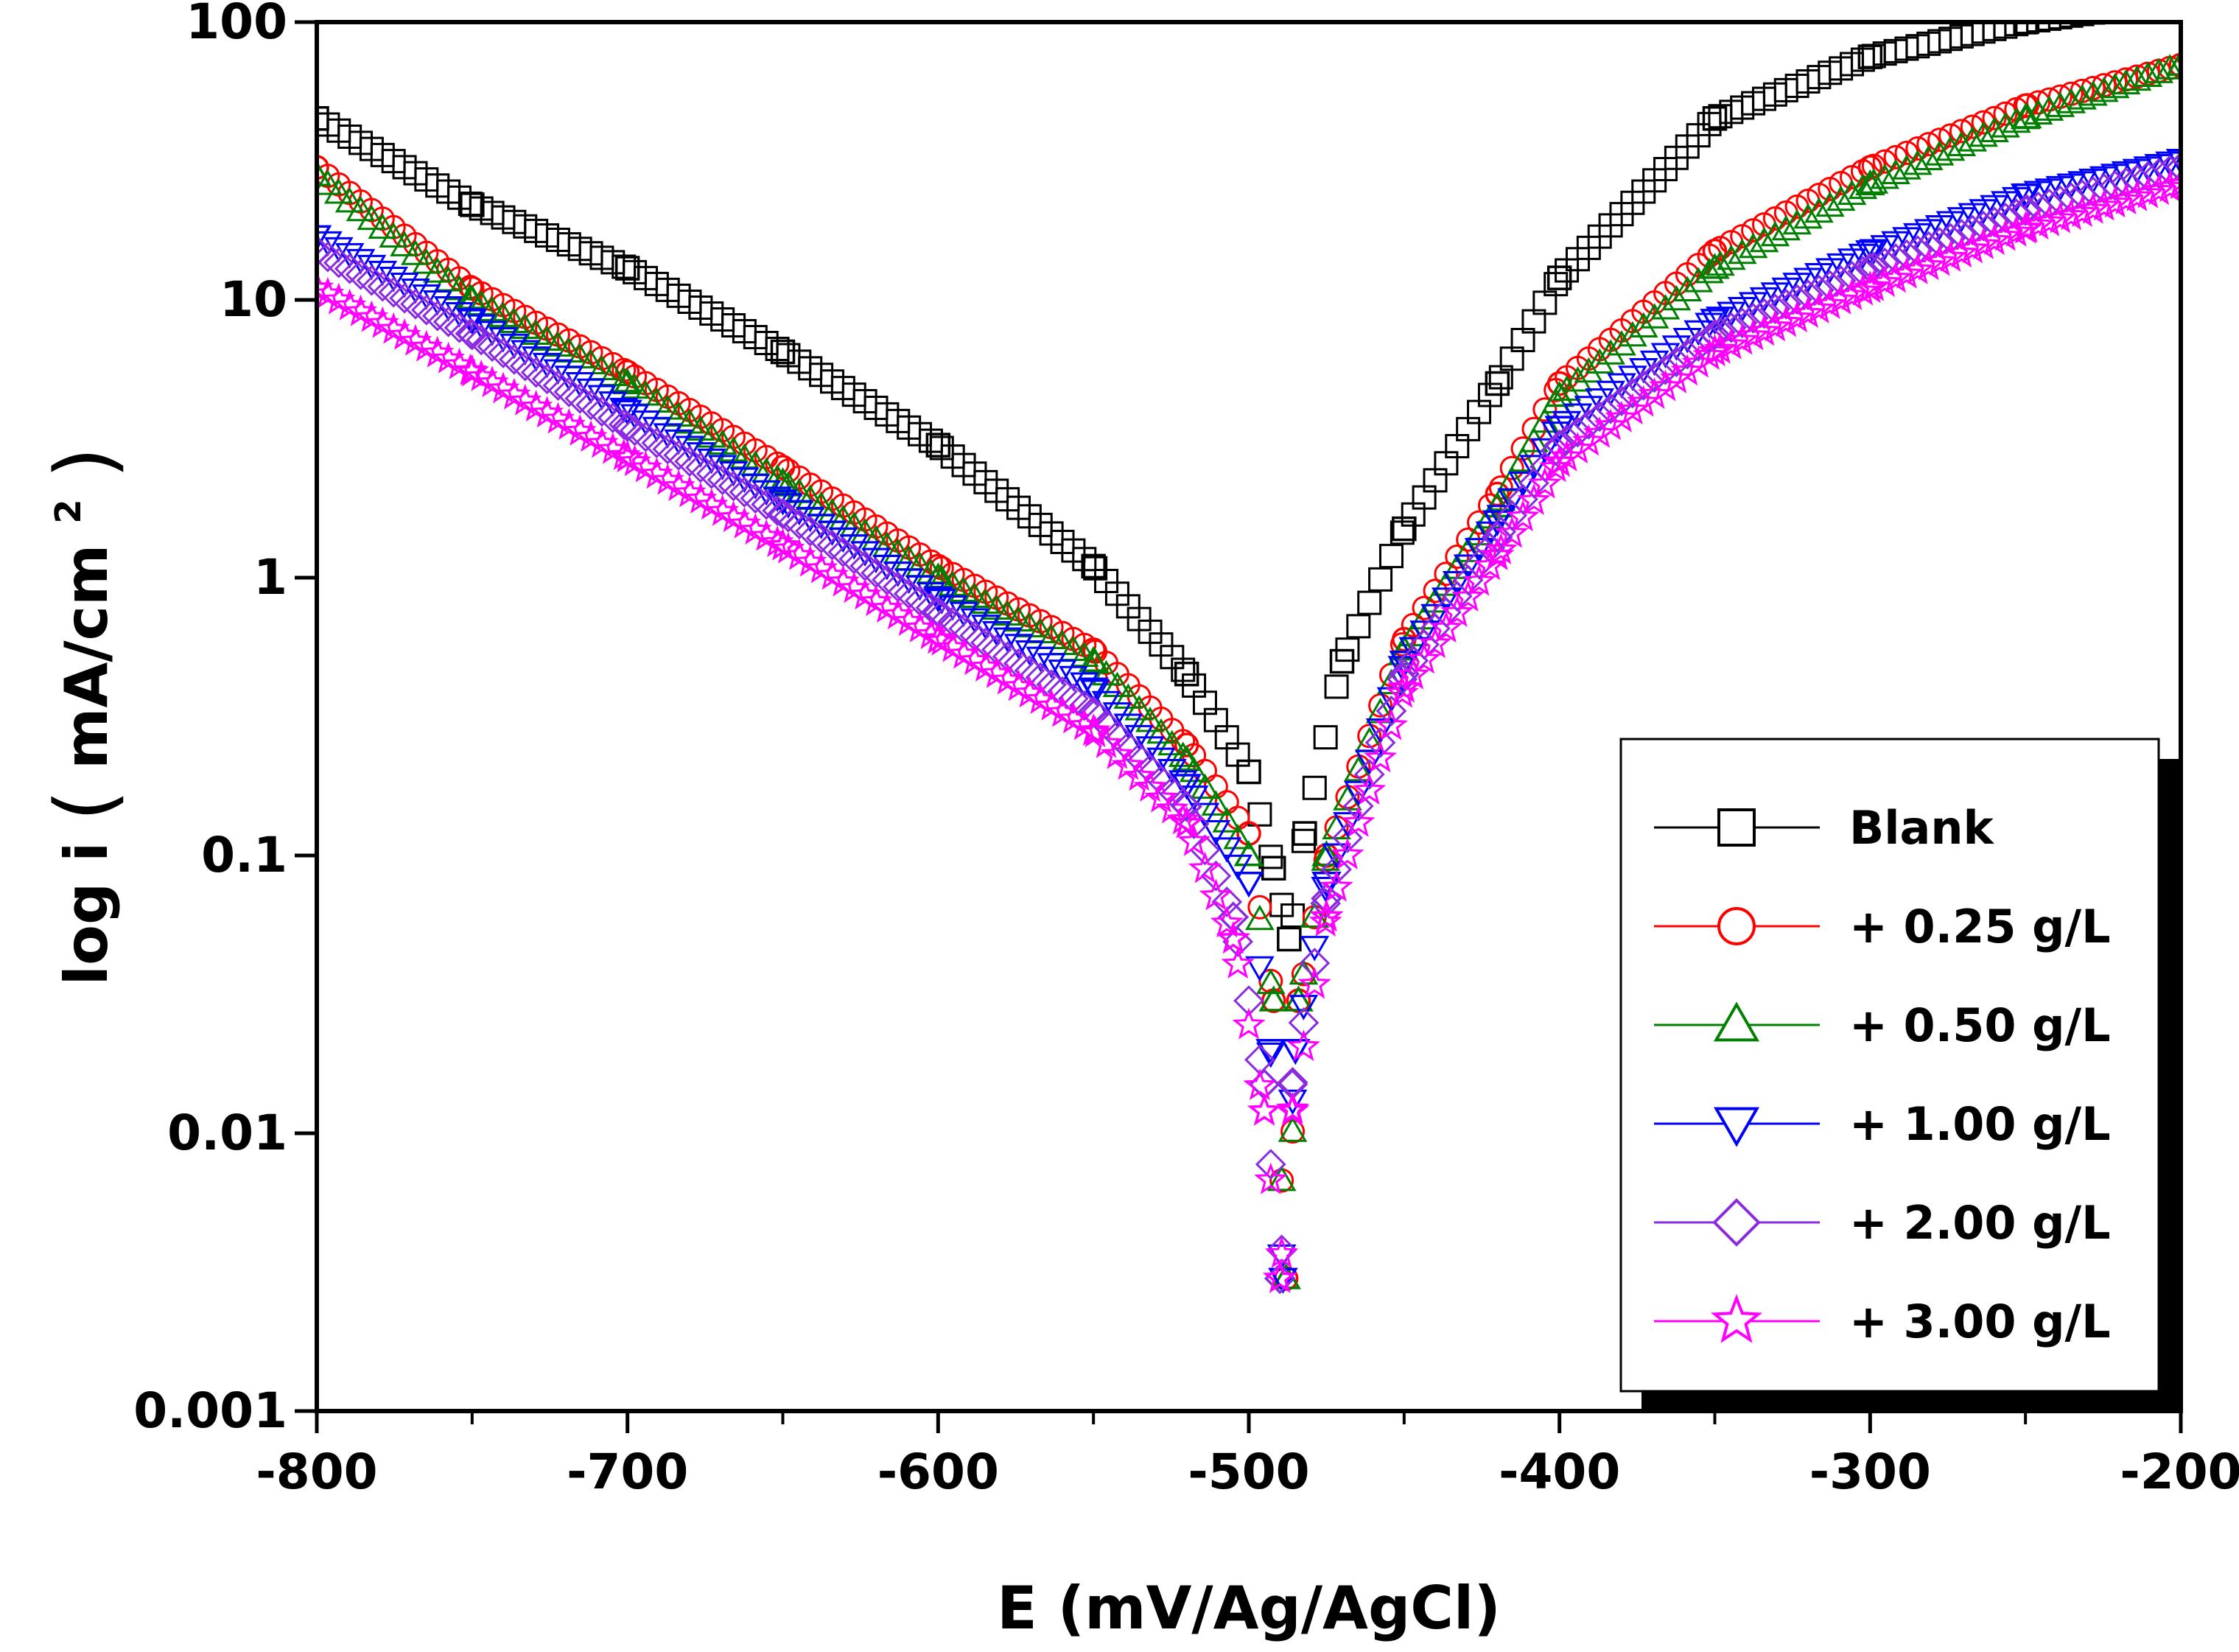 The image size is (2239, 1652). Describe the element at coordinates (270, 577) in the screenshot. I see `y-tick-label: 1` at that location.